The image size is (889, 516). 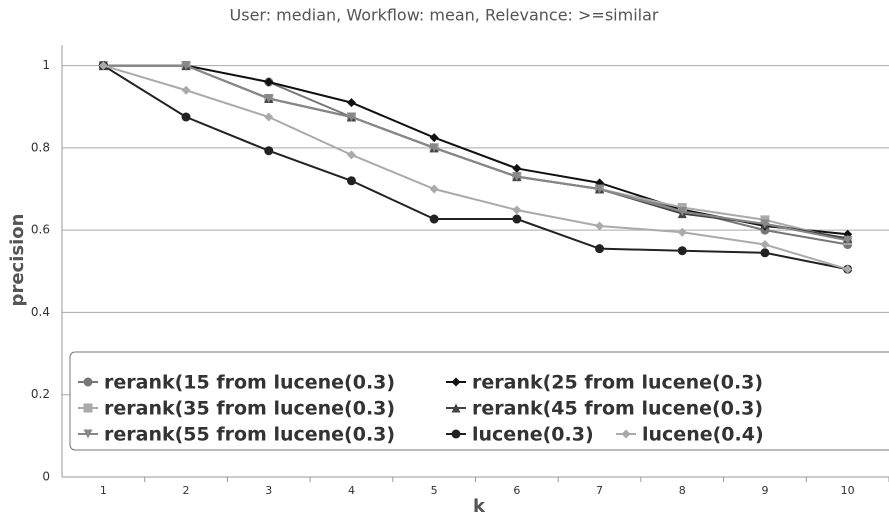 I want to click on x-tick-label: 10, so click(x=848, y=490).